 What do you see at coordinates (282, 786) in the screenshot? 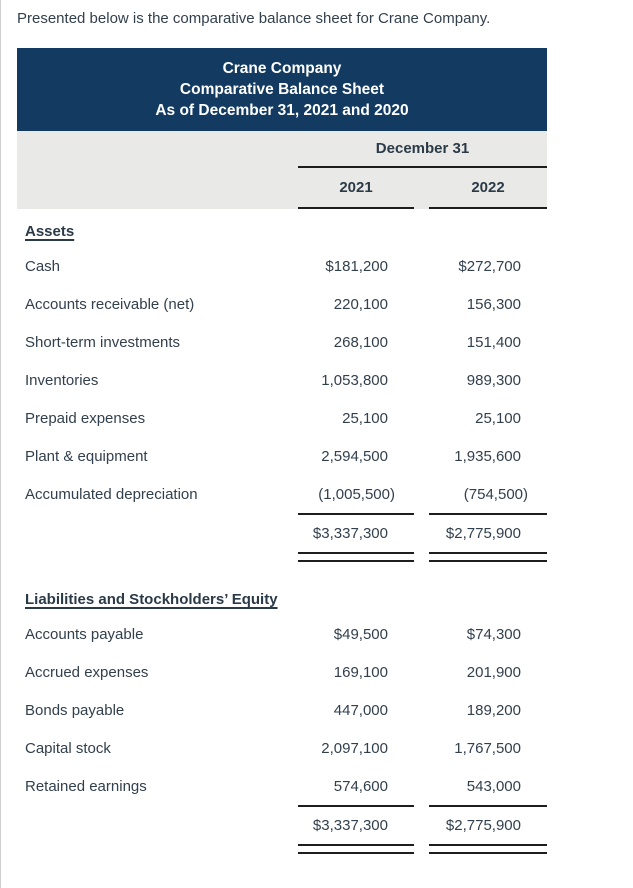
I see `table-row: Retained earnings 574,600 543,000` at bounding box center [282, 786].